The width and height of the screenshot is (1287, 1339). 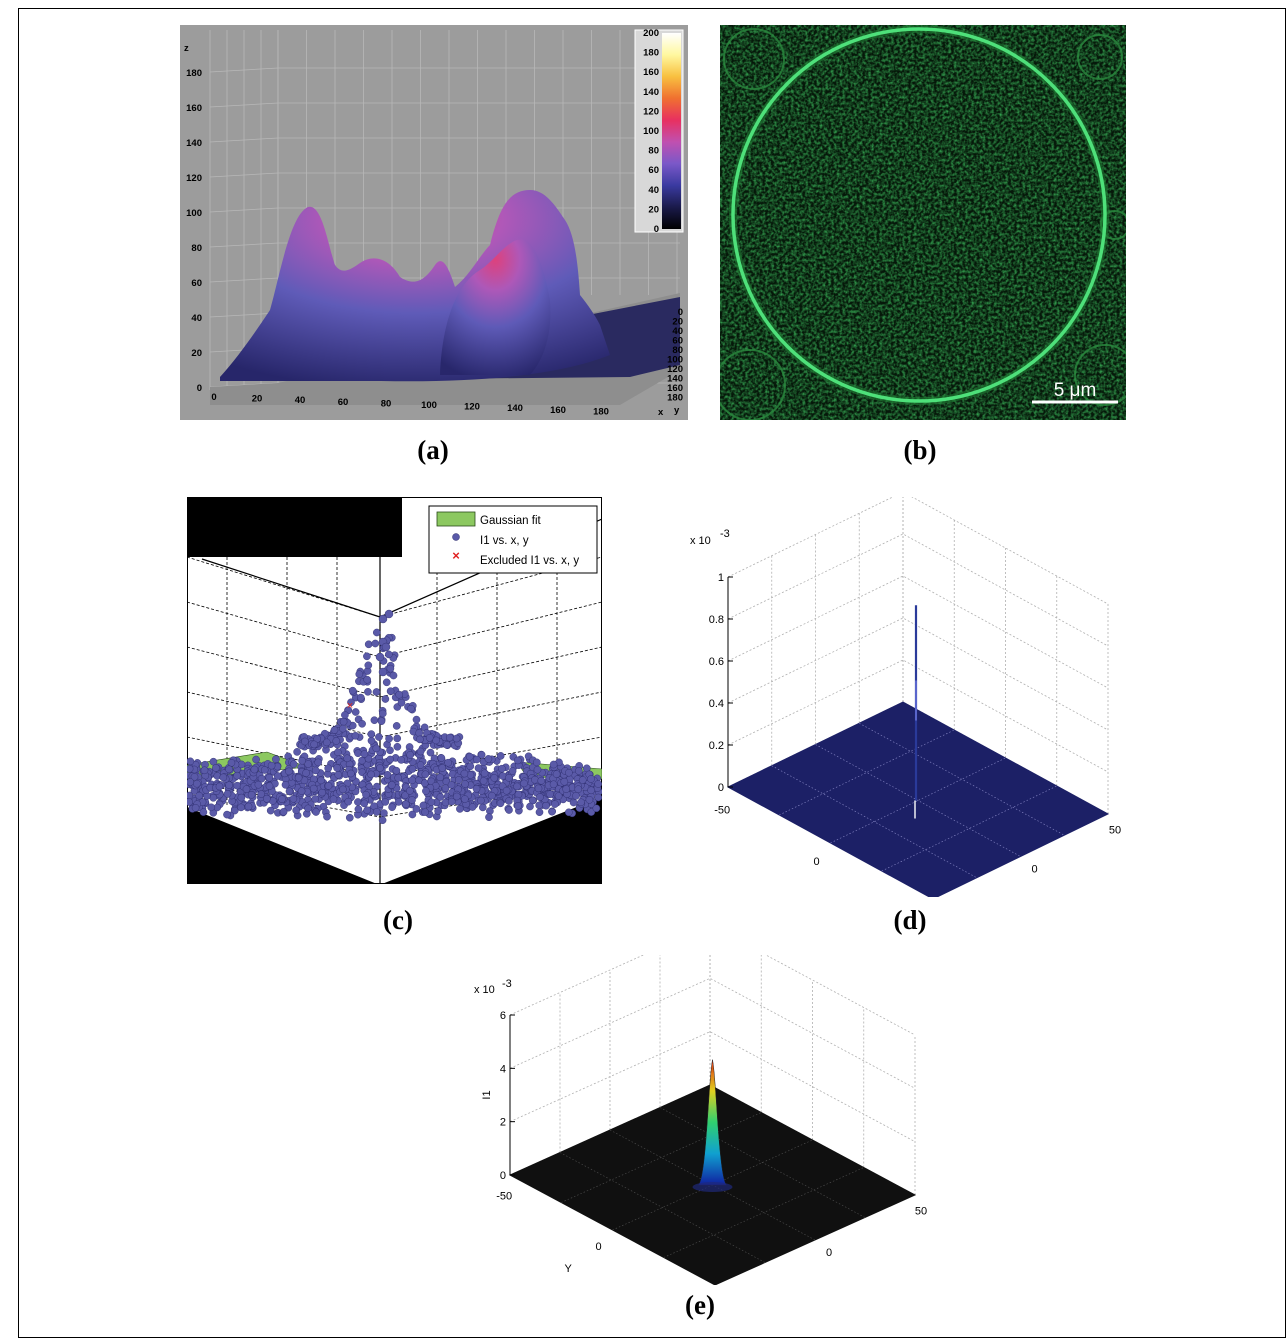 What do you see at coordinates (1115, 830) in the screenshot?
I see `panel-d-x-tick: 50` at bounding box center [1115, 830].